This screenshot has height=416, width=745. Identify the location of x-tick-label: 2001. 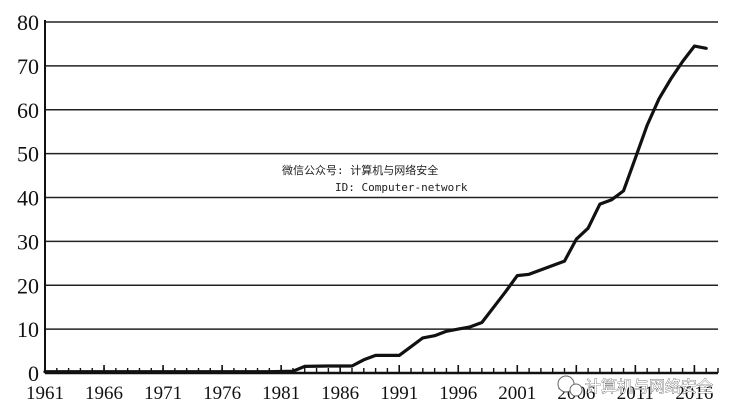
(517, 393).